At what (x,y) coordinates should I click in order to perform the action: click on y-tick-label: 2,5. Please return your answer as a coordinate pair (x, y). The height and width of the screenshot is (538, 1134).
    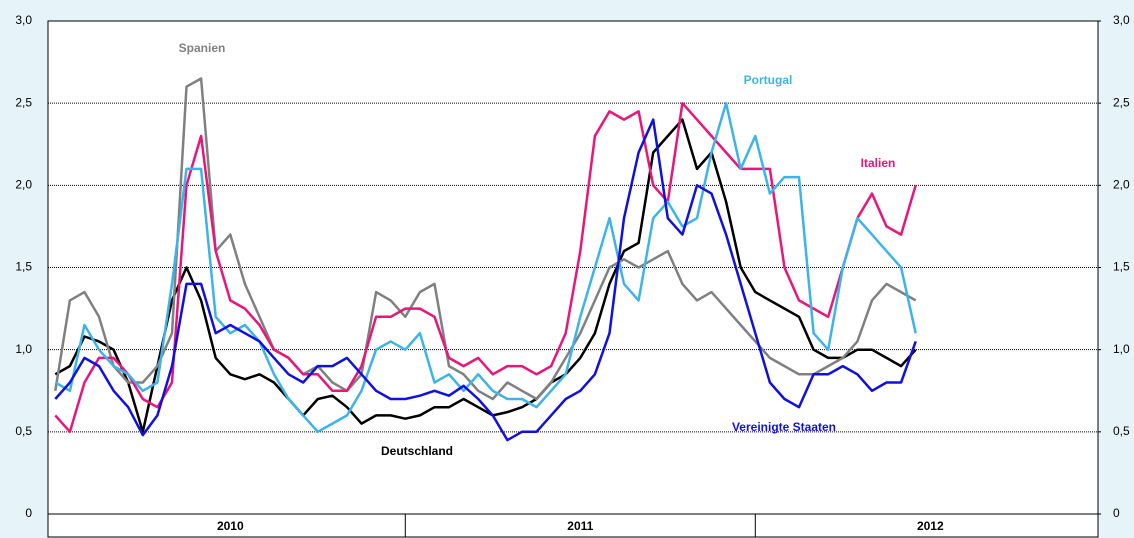
    Looking at the image, I should click on (23, 102).